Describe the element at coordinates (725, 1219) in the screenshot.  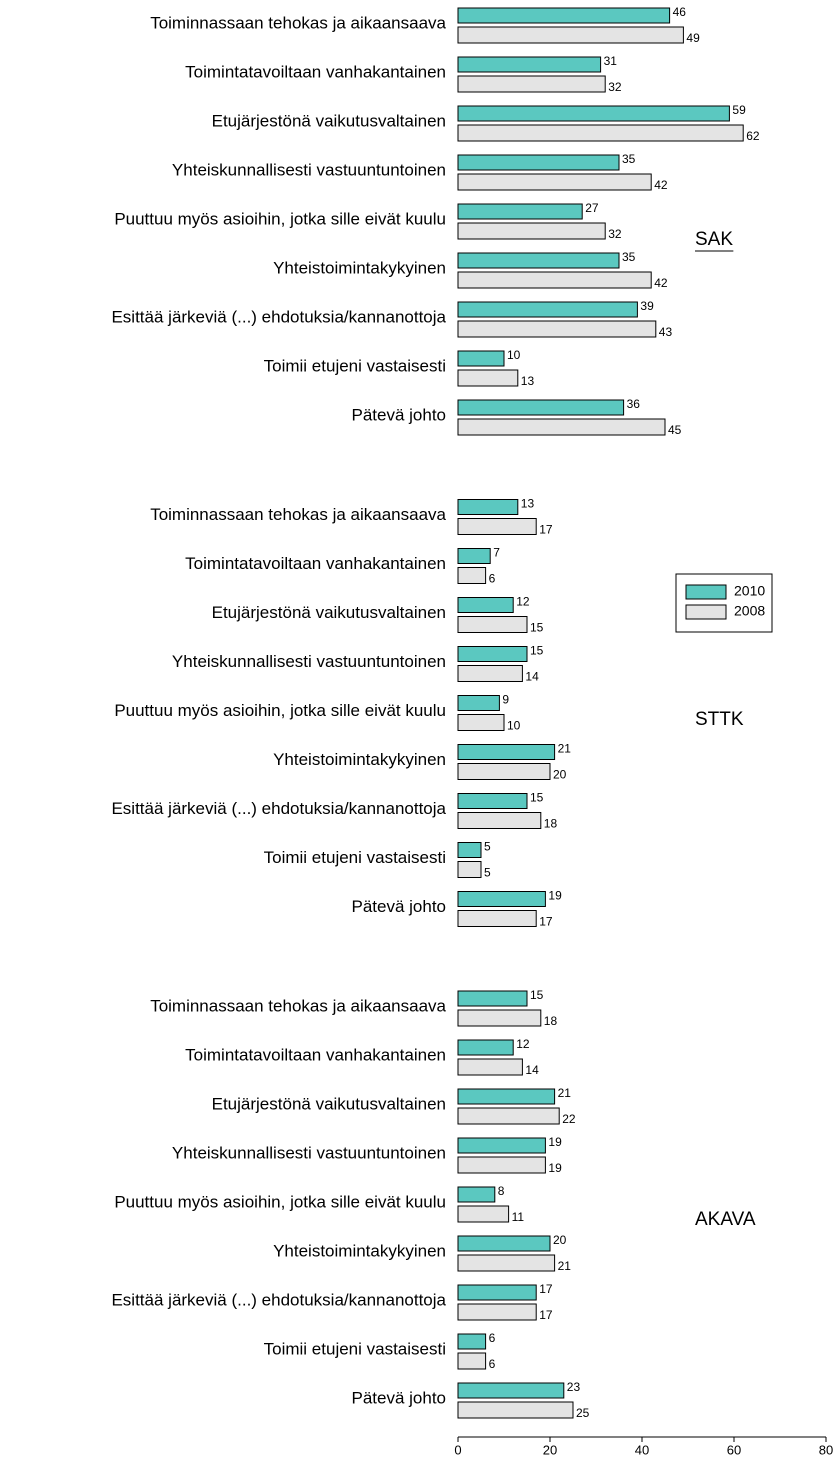
I see `panel-label: AKAVA` at that location.